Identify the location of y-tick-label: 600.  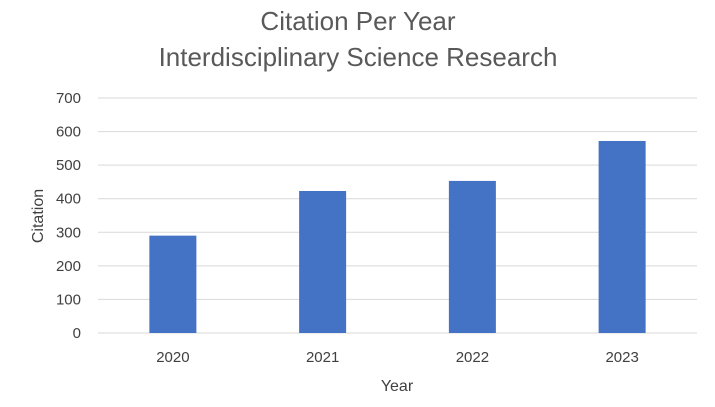
(68, 132).